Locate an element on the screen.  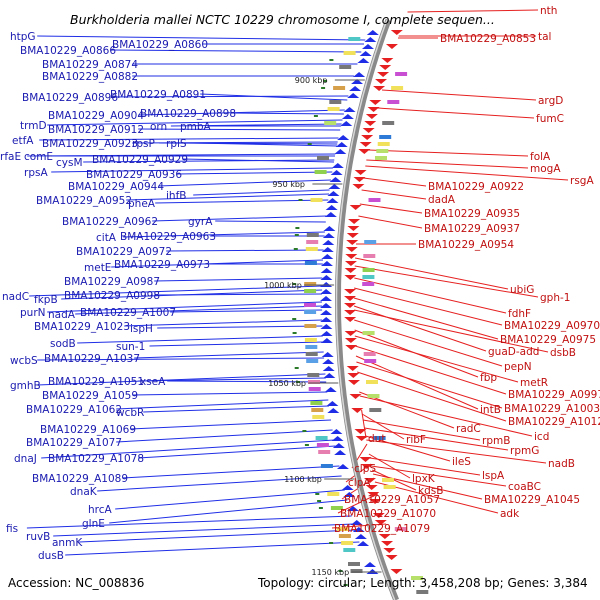
gene-label: BMA10229_A0860 is located at coordinates (160, 45).